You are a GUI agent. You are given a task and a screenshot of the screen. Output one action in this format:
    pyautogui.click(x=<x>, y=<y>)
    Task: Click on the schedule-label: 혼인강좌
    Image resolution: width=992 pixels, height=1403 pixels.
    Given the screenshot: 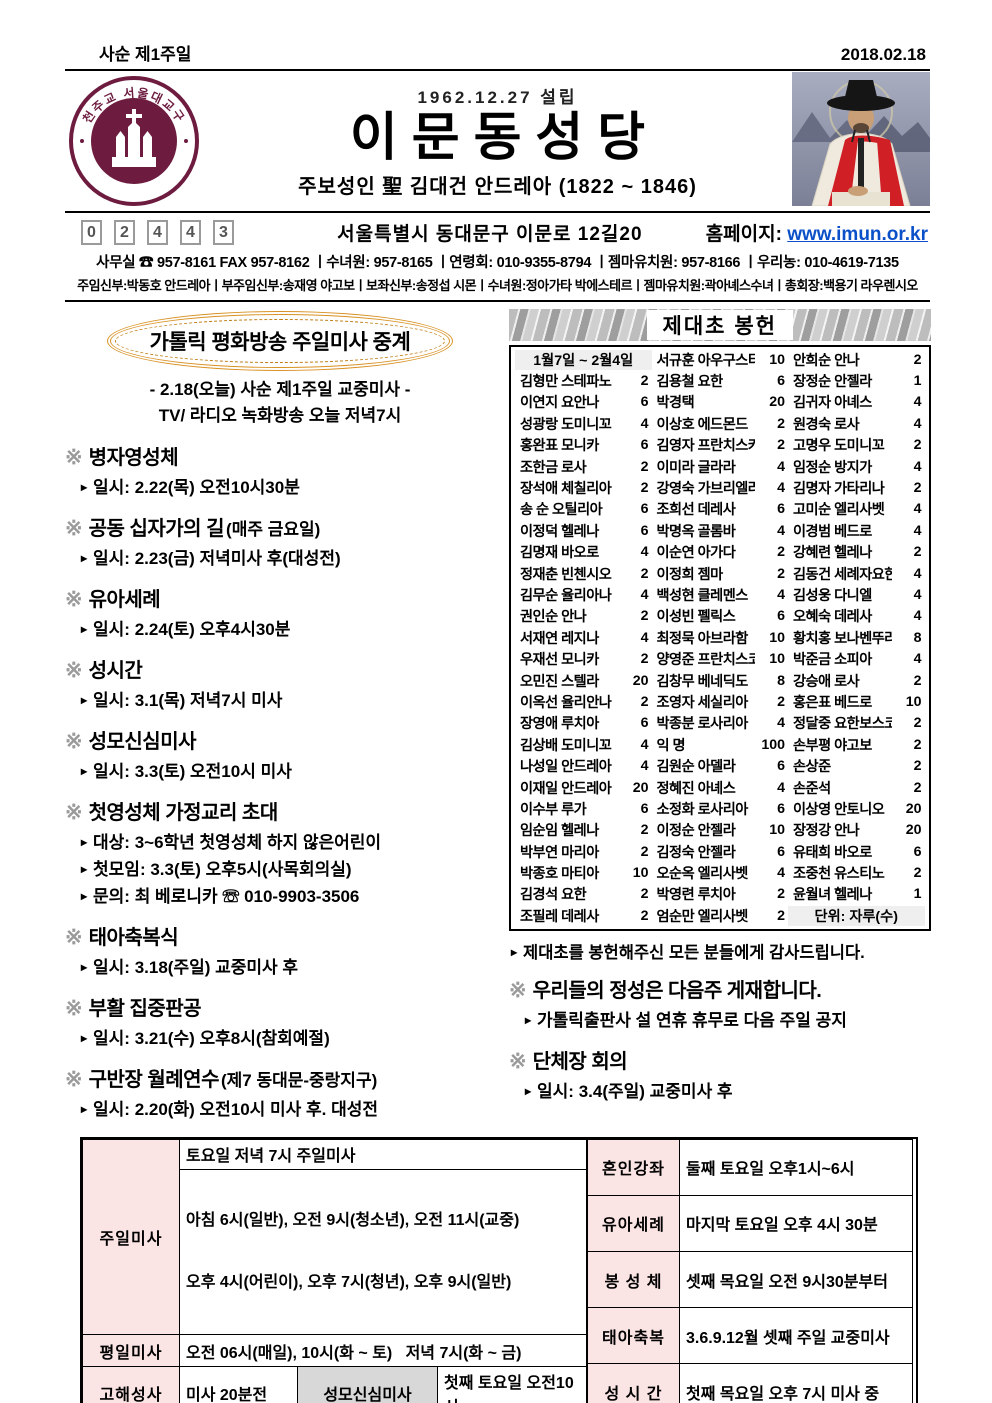 What is the action you would take?
    pyautogui.click(x=633, y=1167)
    